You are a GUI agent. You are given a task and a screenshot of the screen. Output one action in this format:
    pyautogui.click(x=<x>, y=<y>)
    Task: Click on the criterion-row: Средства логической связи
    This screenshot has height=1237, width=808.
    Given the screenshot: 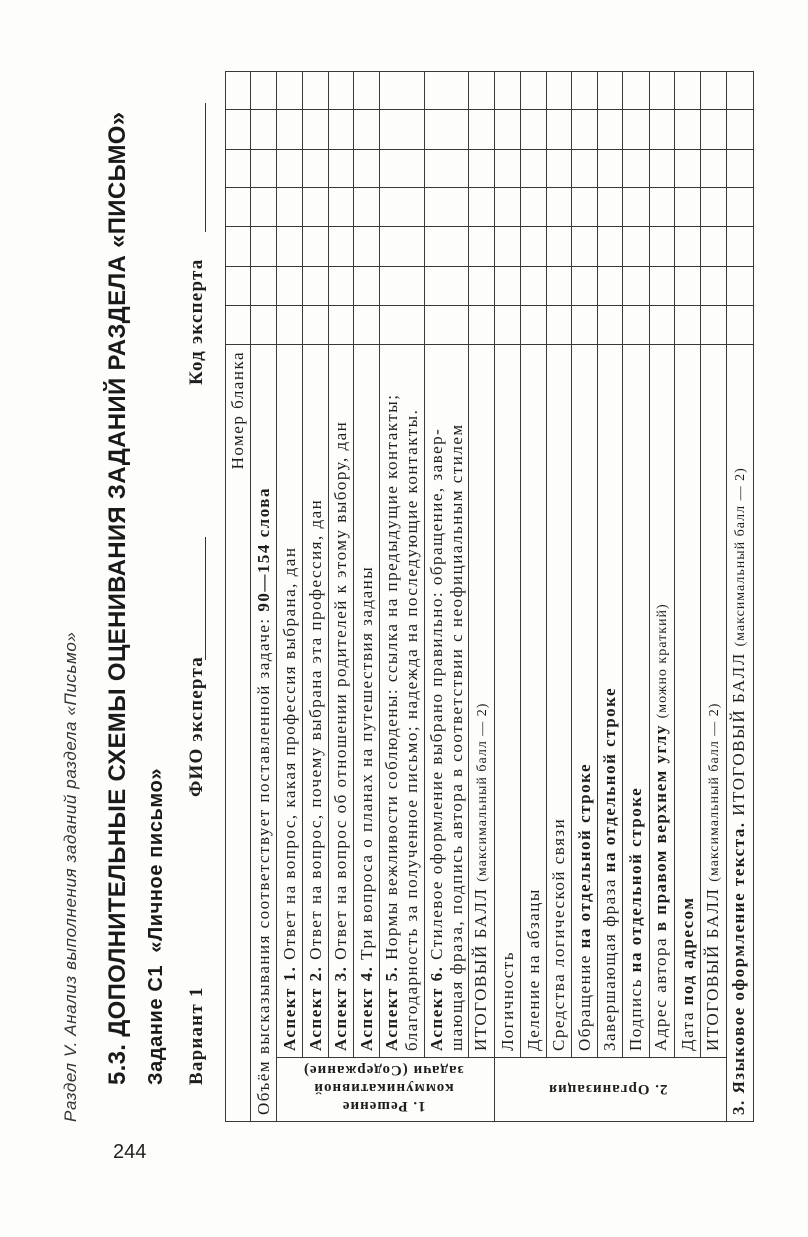 What is the action you would take?
    pyautogui.click(x=559, y=596)
    